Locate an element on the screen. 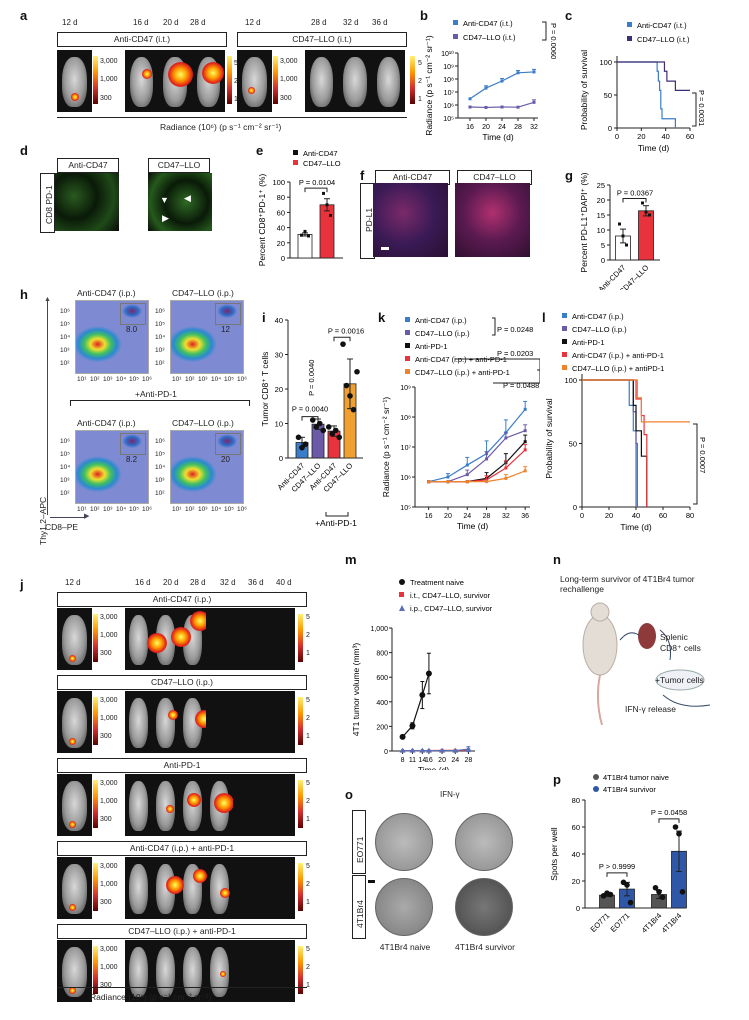  p-value: P = 0.0367 is located at coordinates (635, 193).